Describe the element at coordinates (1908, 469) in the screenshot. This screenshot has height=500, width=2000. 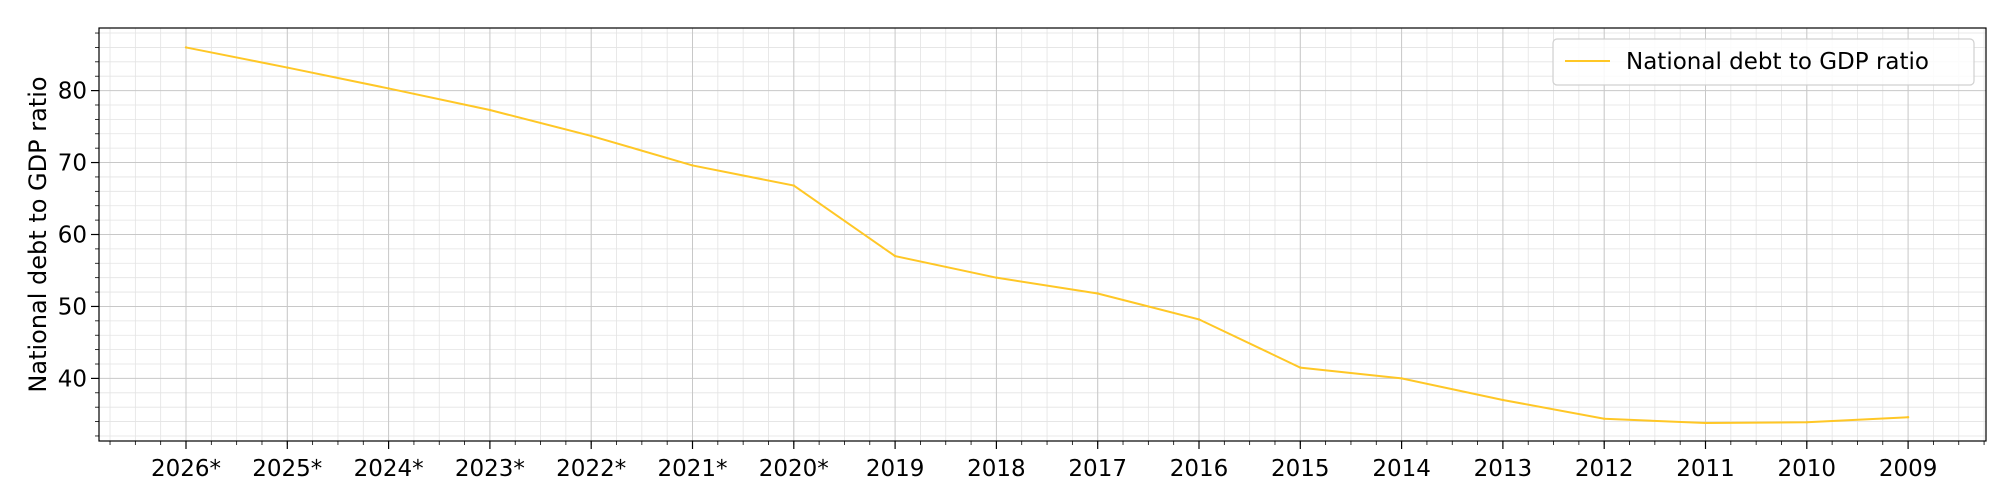
I see `x-tick-label: 2009` at that location.